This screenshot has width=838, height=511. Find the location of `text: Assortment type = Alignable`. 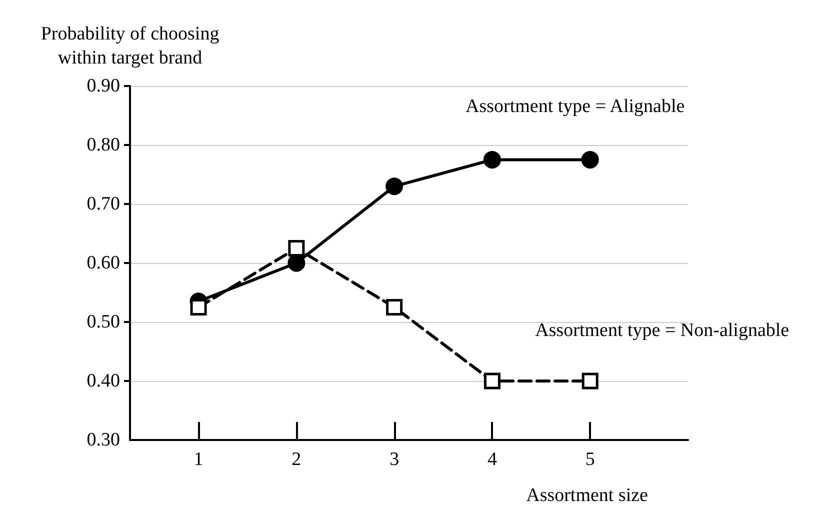

text: Assortment type = Alignable is located at coordinates (575, 106).